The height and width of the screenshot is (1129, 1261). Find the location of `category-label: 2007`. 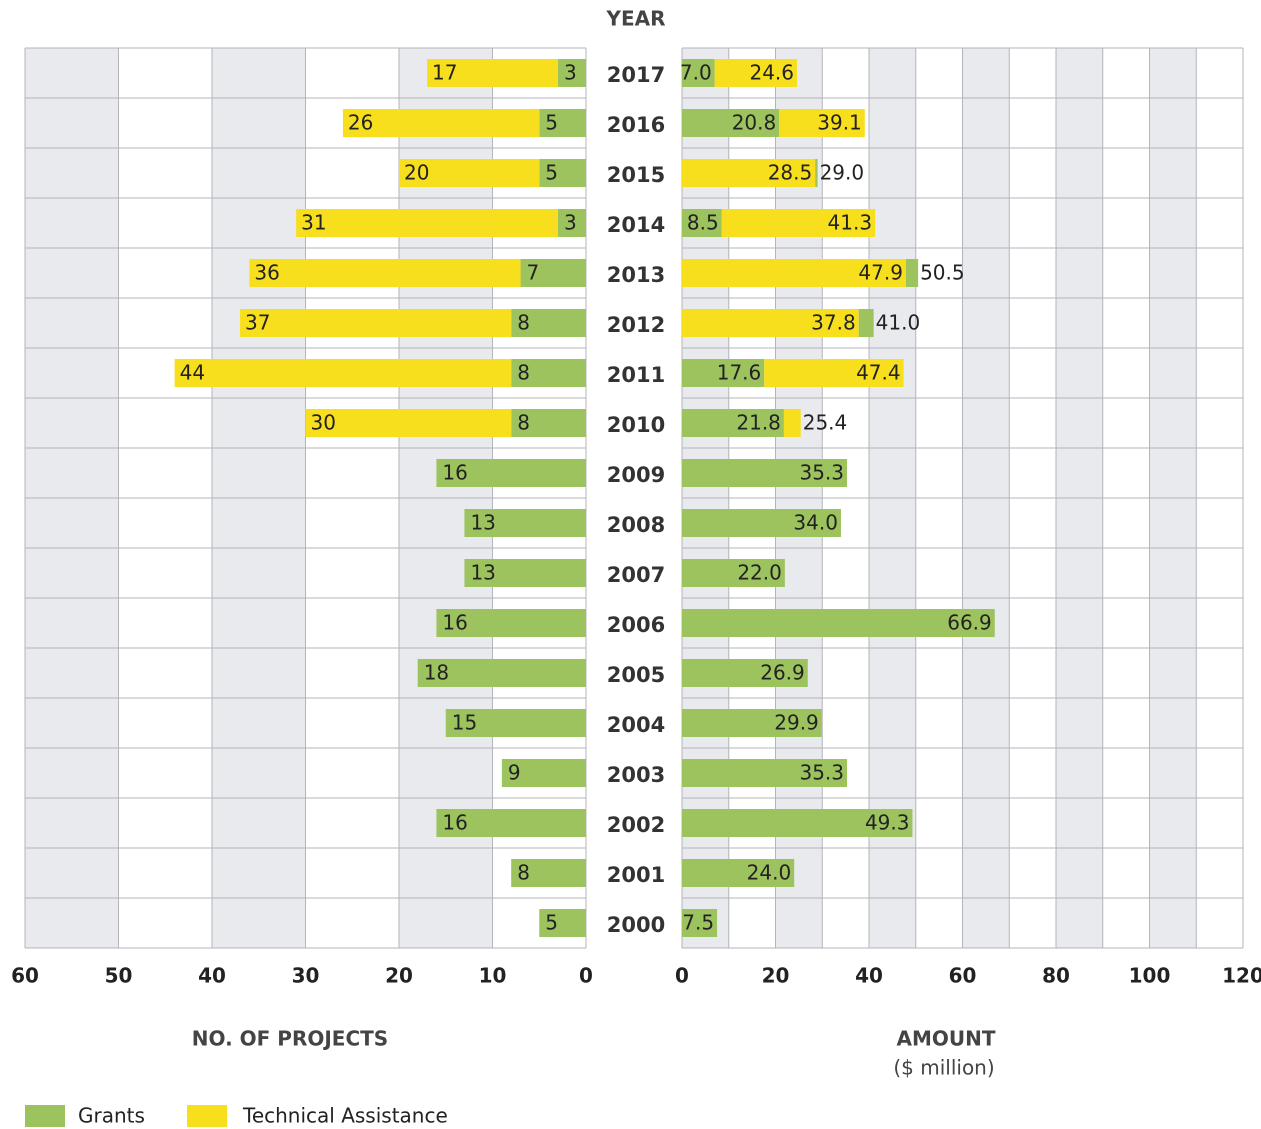

category-label: 2007 is located at coordinates (636, 575).